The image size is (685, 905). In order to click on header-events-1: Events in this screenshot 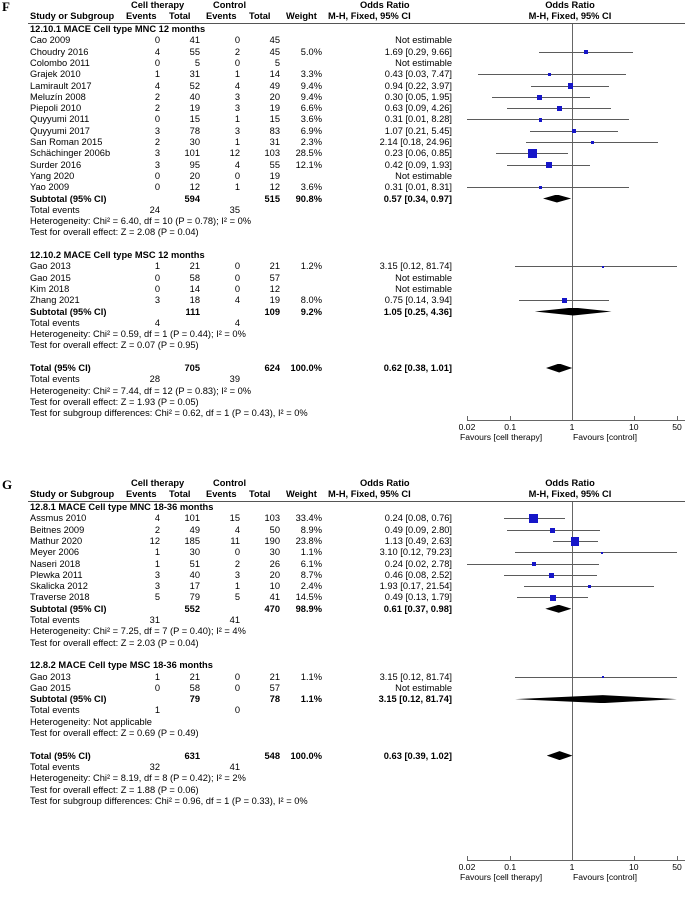, I will do `click(141, 16)`.